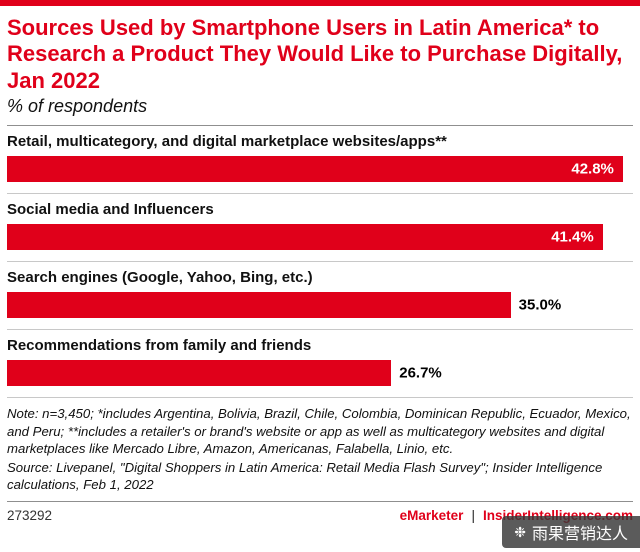 The width and height of the screenshot is (640, 552). I want to click on bar-value-label: 42.8%, so click(592, 169).